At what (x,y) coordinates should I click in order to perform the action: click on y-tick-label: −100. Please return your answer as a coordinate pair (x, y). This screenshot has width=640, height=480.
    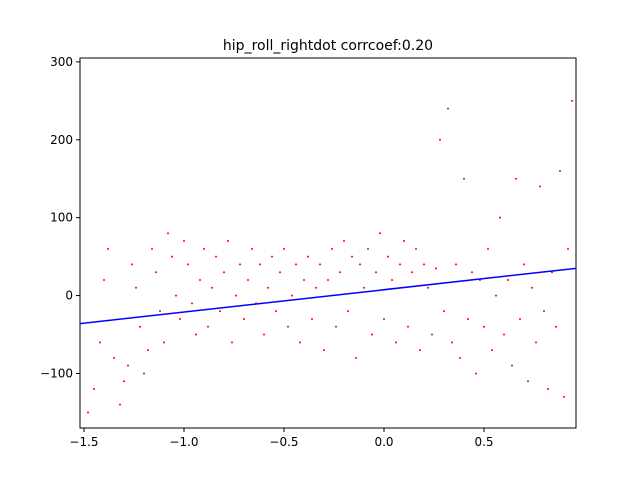
    Looking at the image, I should click on (56, 373).